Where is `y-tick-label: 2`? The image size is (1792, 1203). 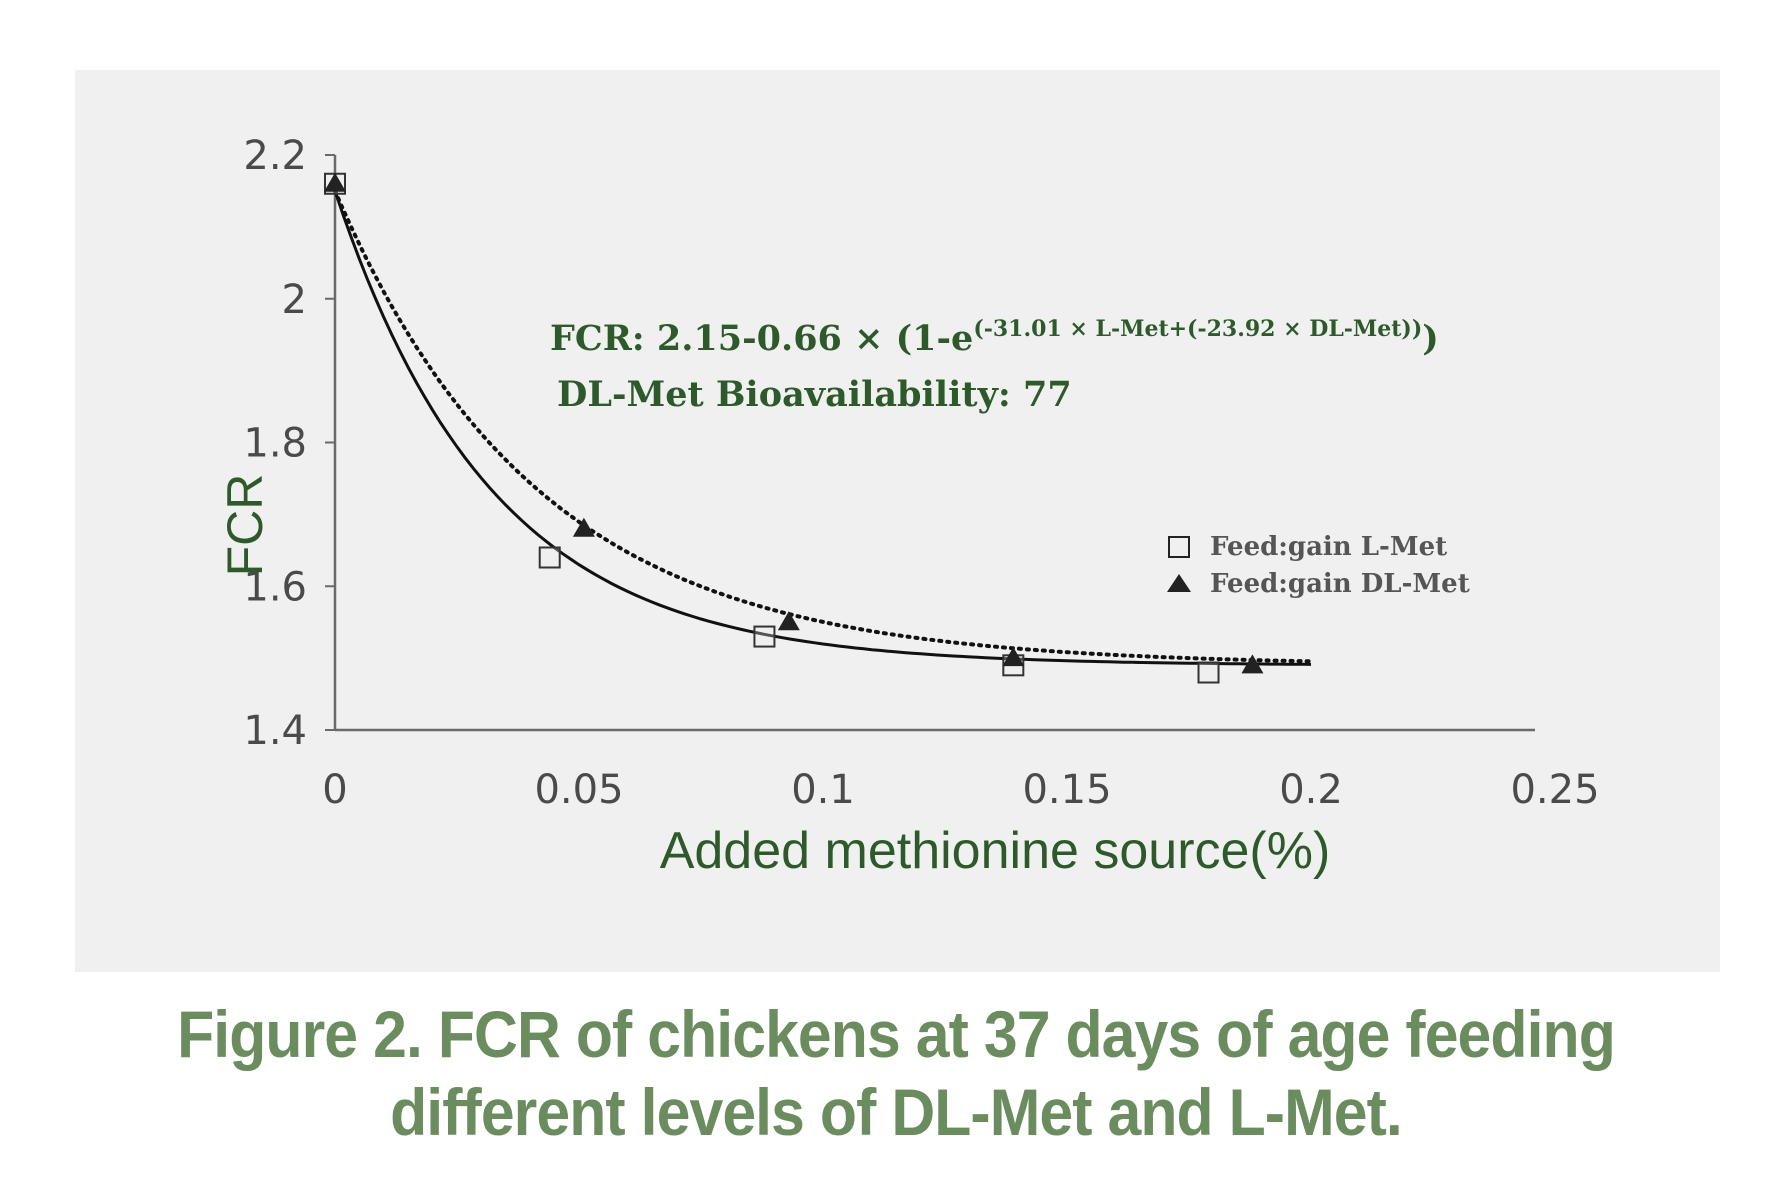
y-tick-label: 2 is located at coordinates (294, 300).